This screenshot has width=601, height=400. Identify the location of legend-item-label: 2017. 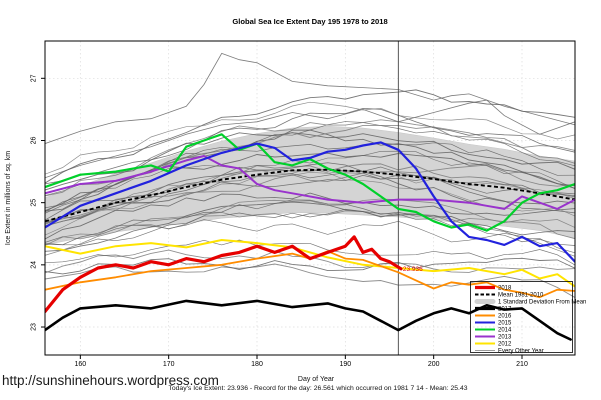
(505, 310).